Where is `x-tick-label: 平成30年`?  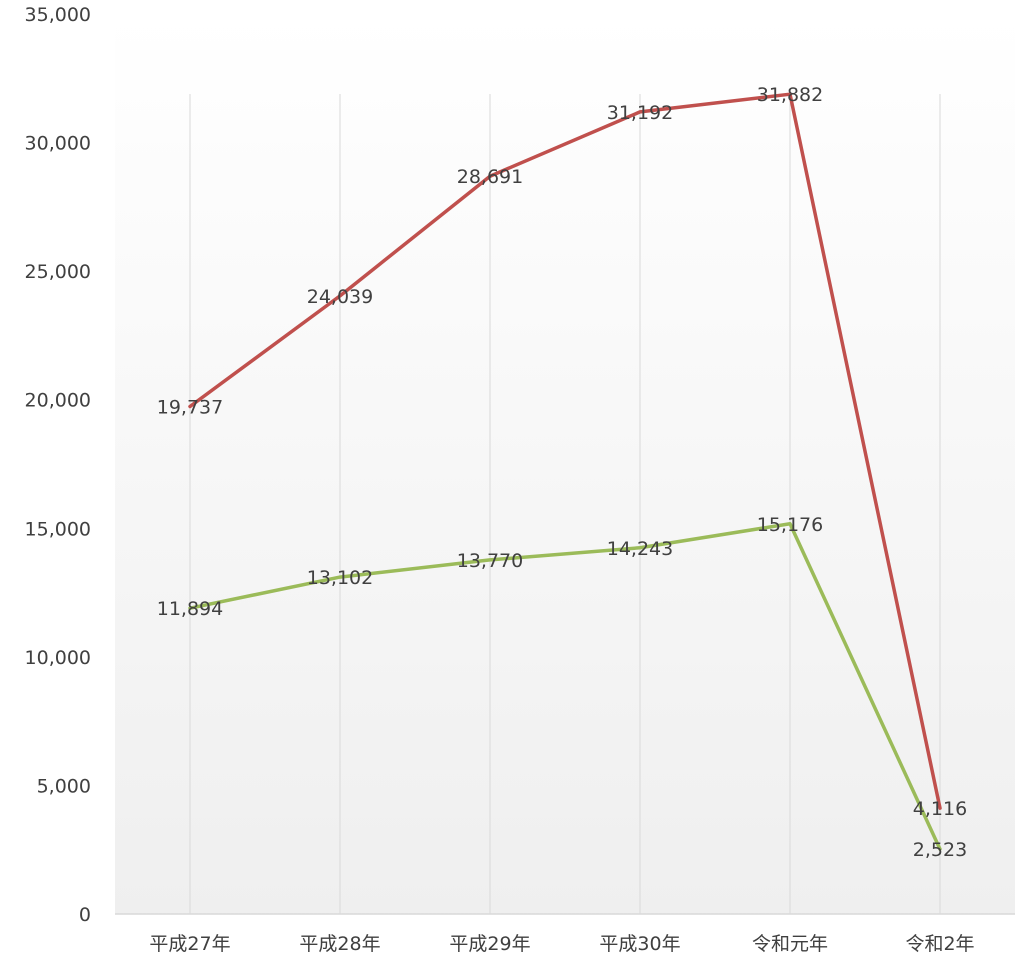
x-tick-label: 平成30年 is located at coordinates (639, 944).